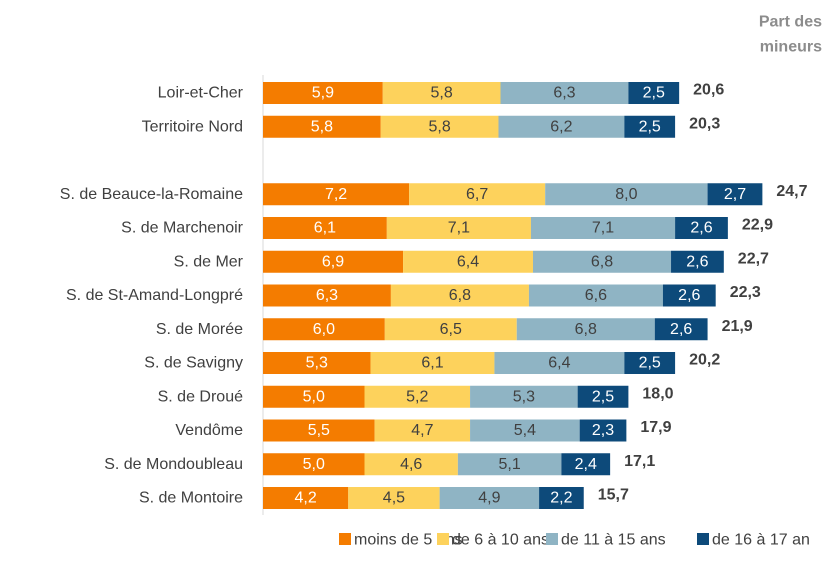 The width and height of the screenshot is (840, 568). What do you see at coordinates (500, 540) in the screenshot?
I see `legend-label: de 6 à 10 ans` at bounding box center [500, 540].